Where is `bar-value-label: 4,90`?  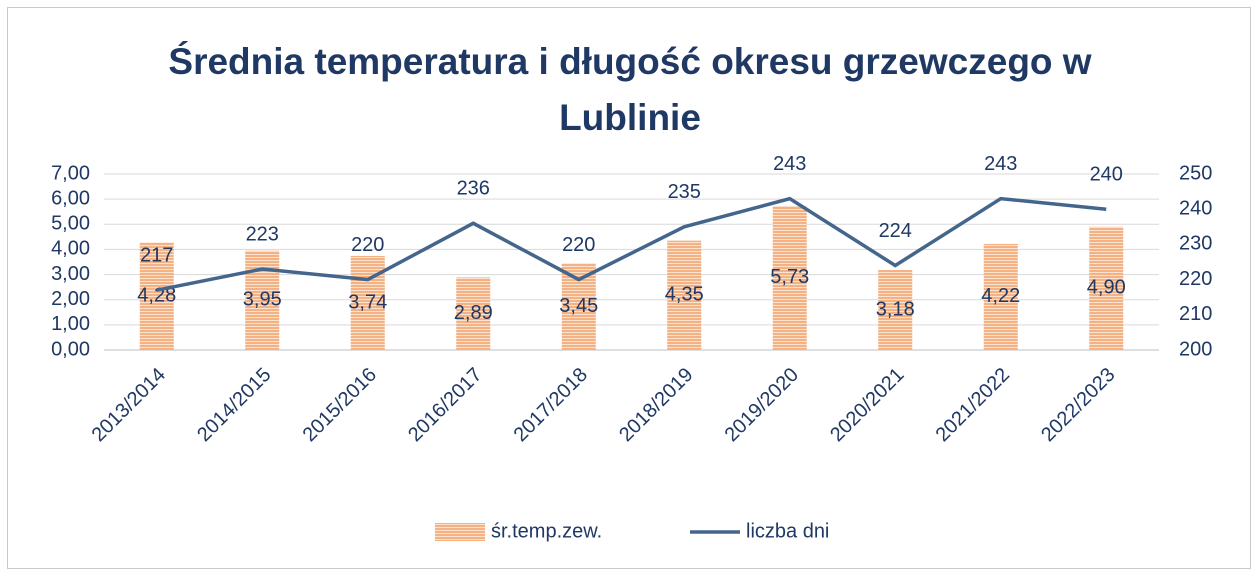
bar-value-label: 4,90 is located at coordinates (1106, 288).